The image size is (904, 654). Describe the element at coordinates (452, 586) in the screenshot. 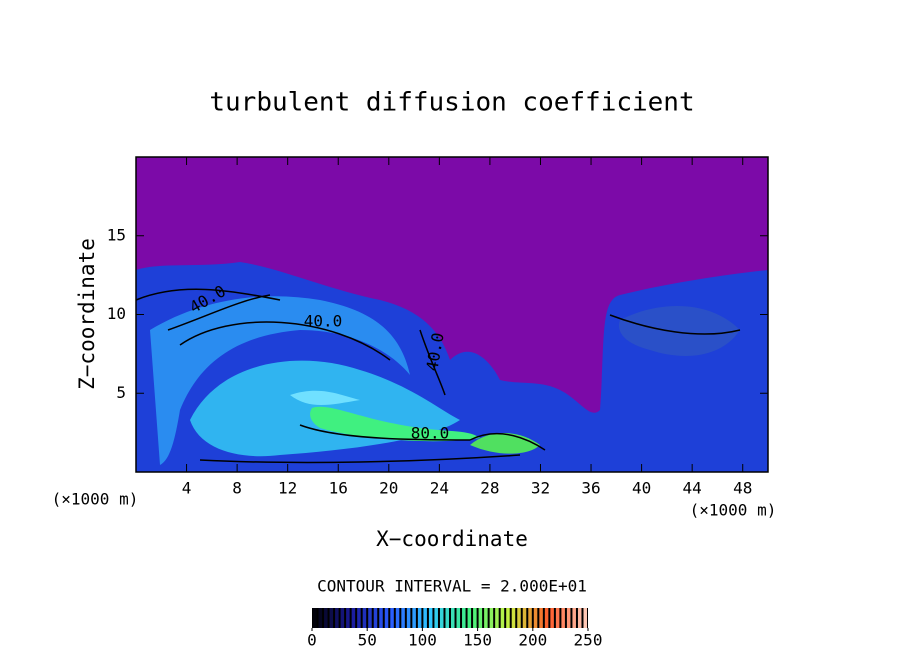

I see `contour-interval: CONTOUR INTERVAL = 2.000E+01` at that location.